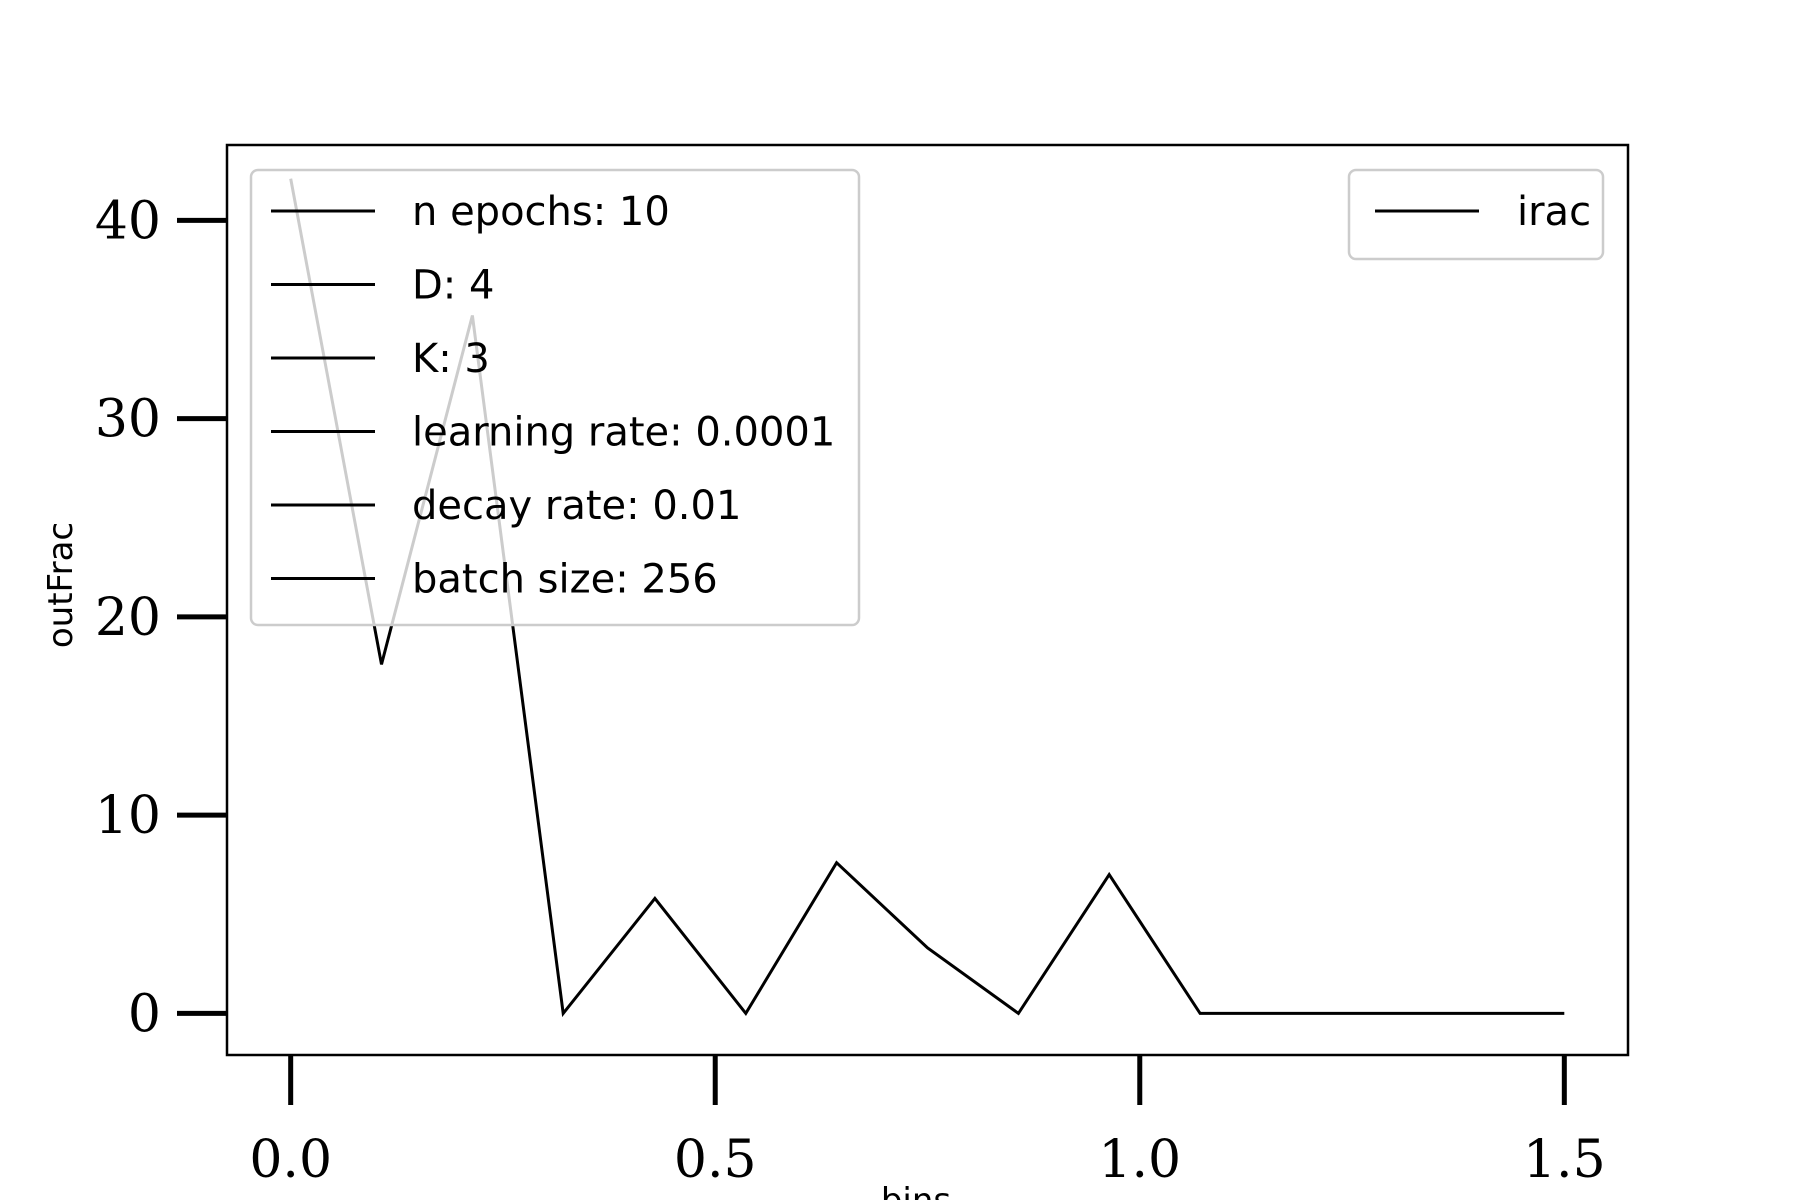  I want to click on legend-series: irac, so click(1476, 214).